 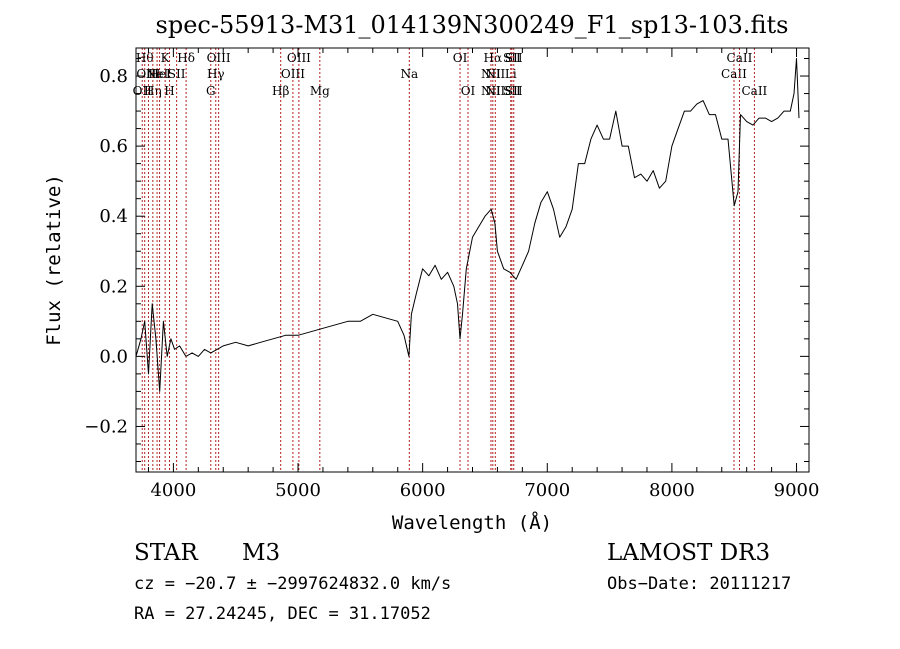 What do you see at coordinates (54, 260) in the screenshot?
I see `y-axis-label: Flux (relative)` at bounding box center [54, 260].